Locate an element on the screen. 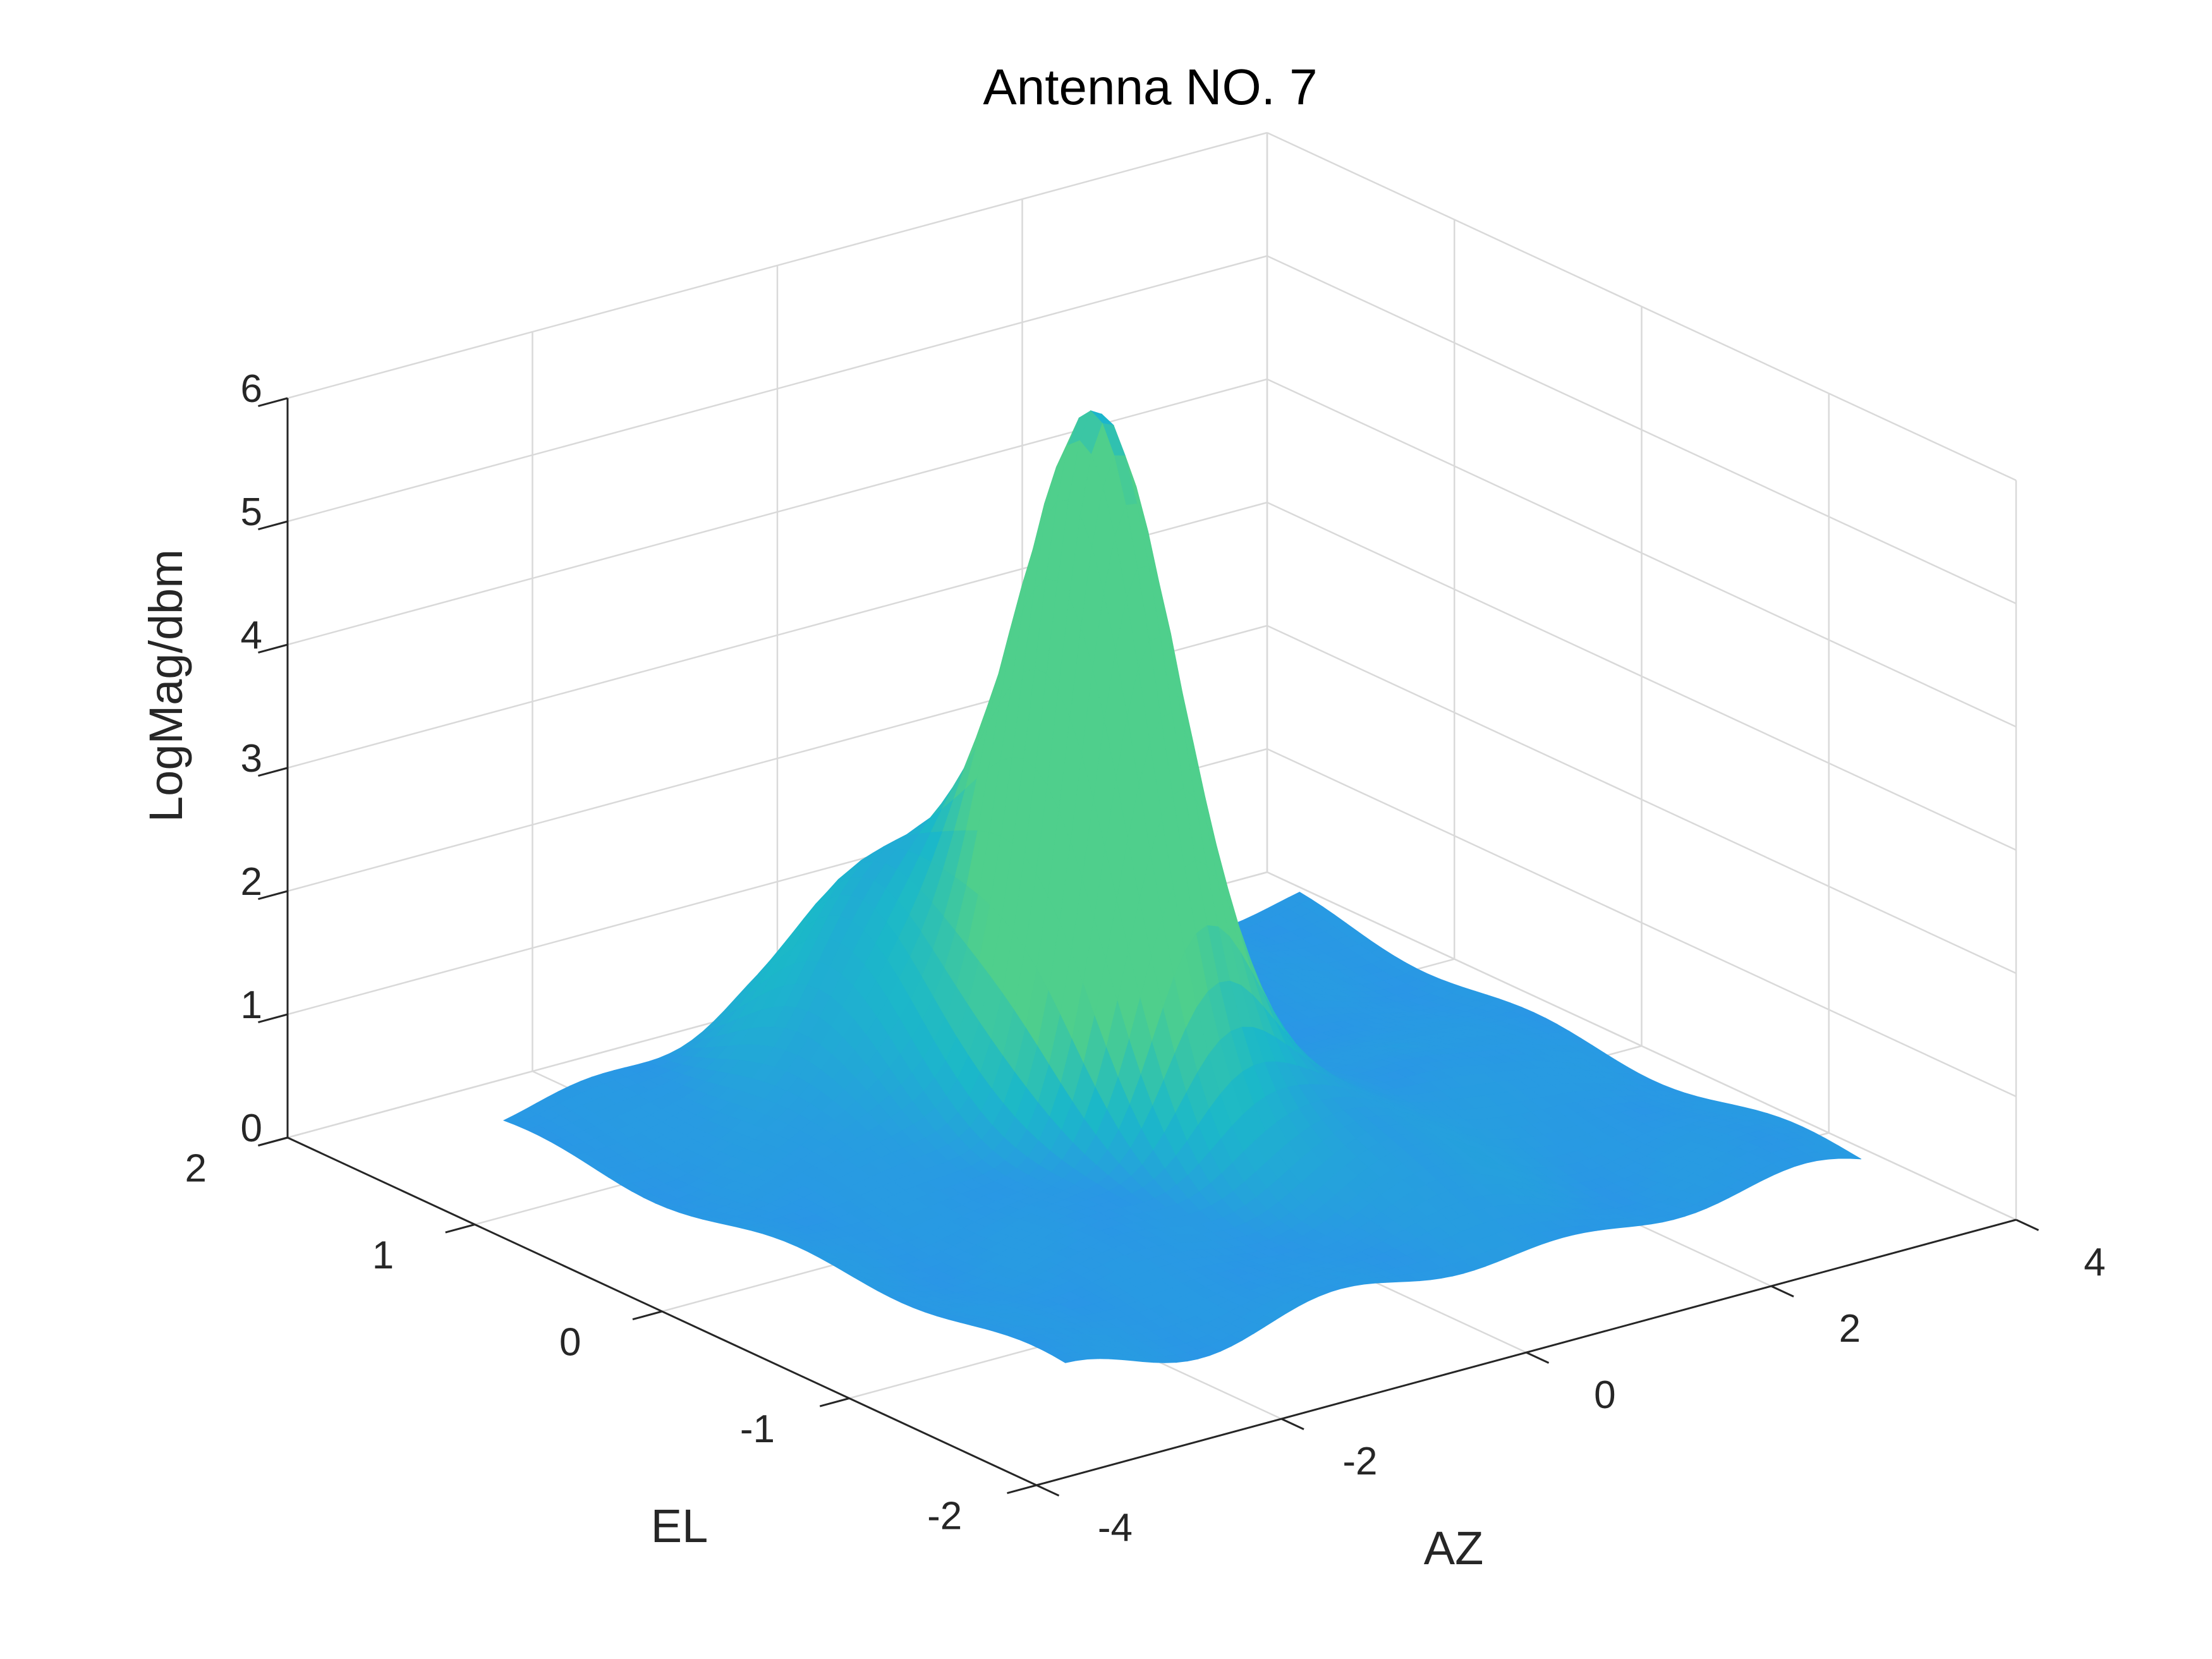 The width and height of the screenshot is (2212, 1659). z-tick-label: 5 is located at coordinates (251, 512).